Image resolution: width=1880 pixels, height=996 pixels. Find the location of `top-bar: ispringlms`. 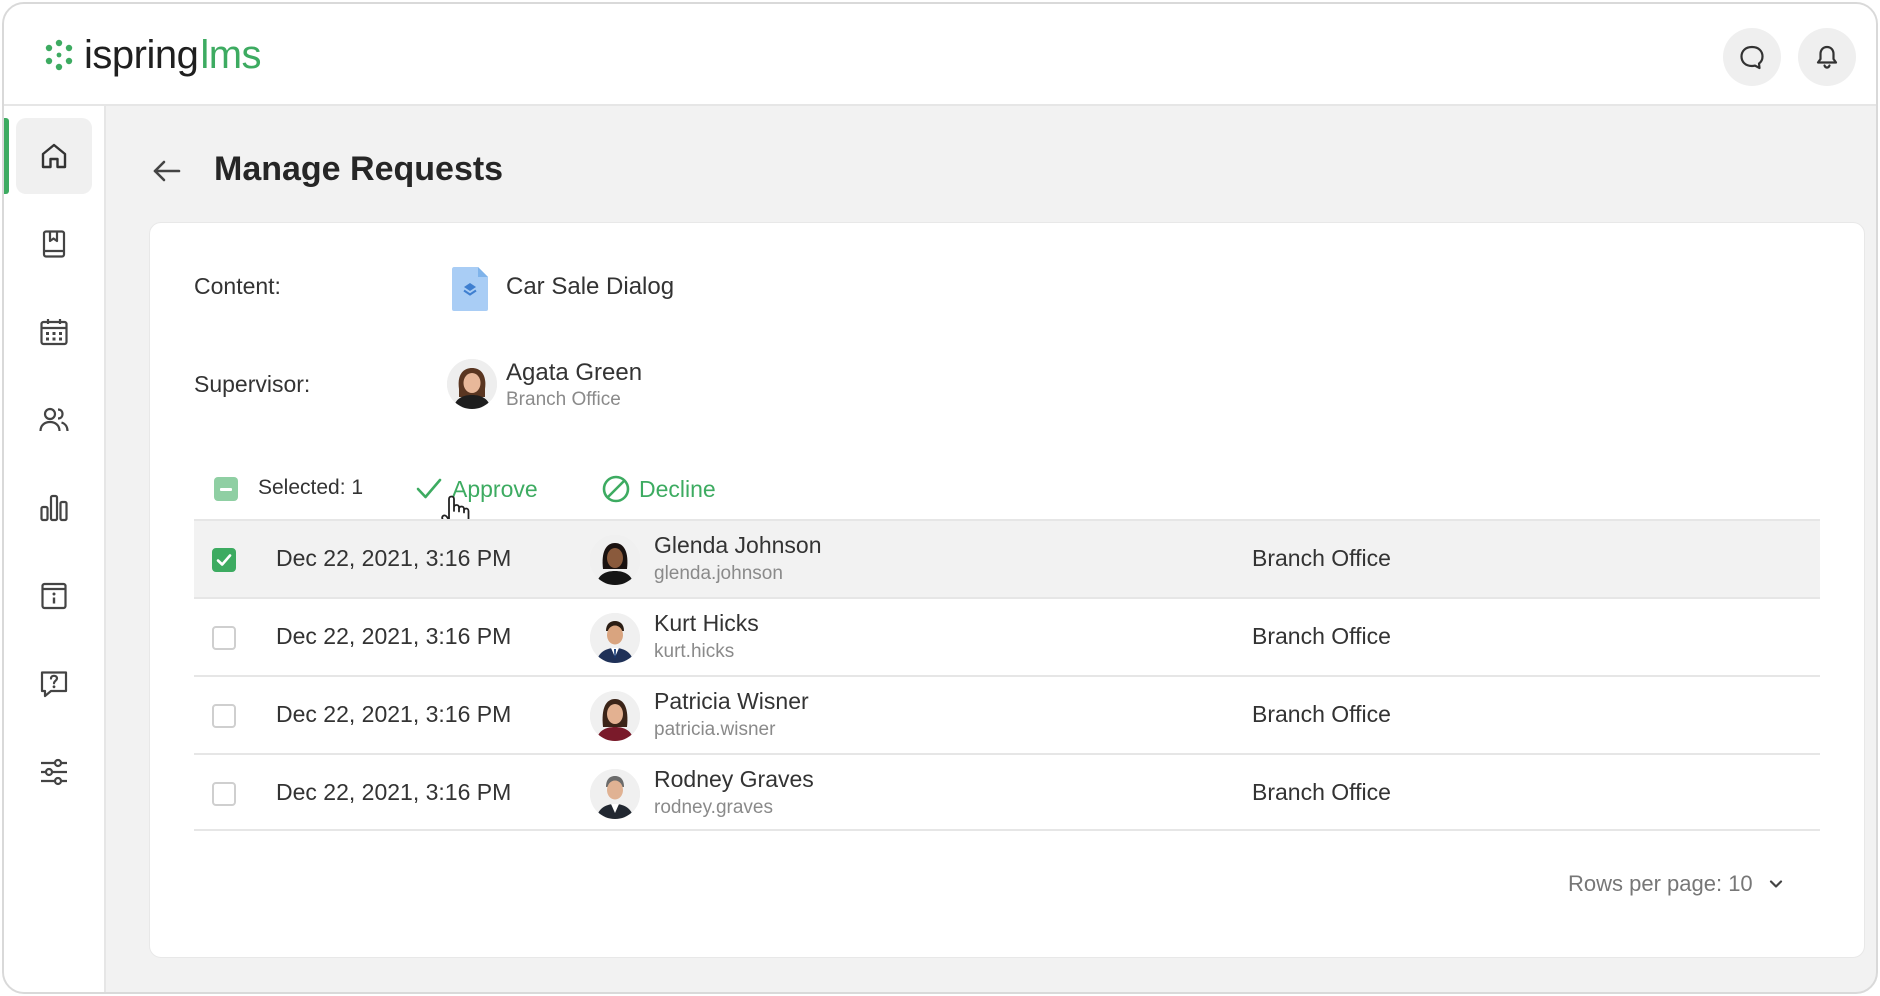

top-bar: ispringlms is located at coordinates (940, 55).